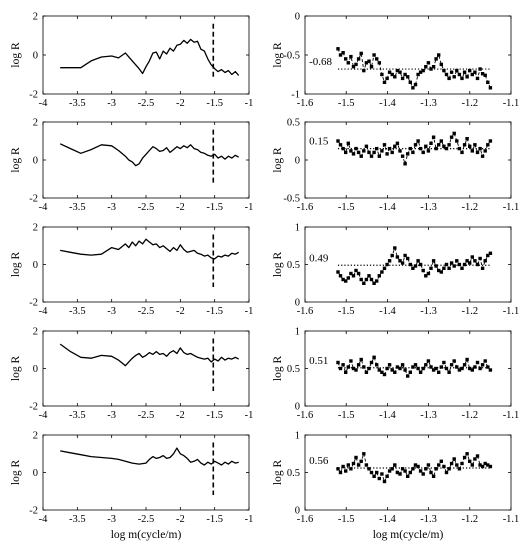 Image resolution: width=526 pixels, height=550 pixels. Describe the element at coordinates (297, 228) in the screenshot. I see `y-tick-label: 1` at that location.